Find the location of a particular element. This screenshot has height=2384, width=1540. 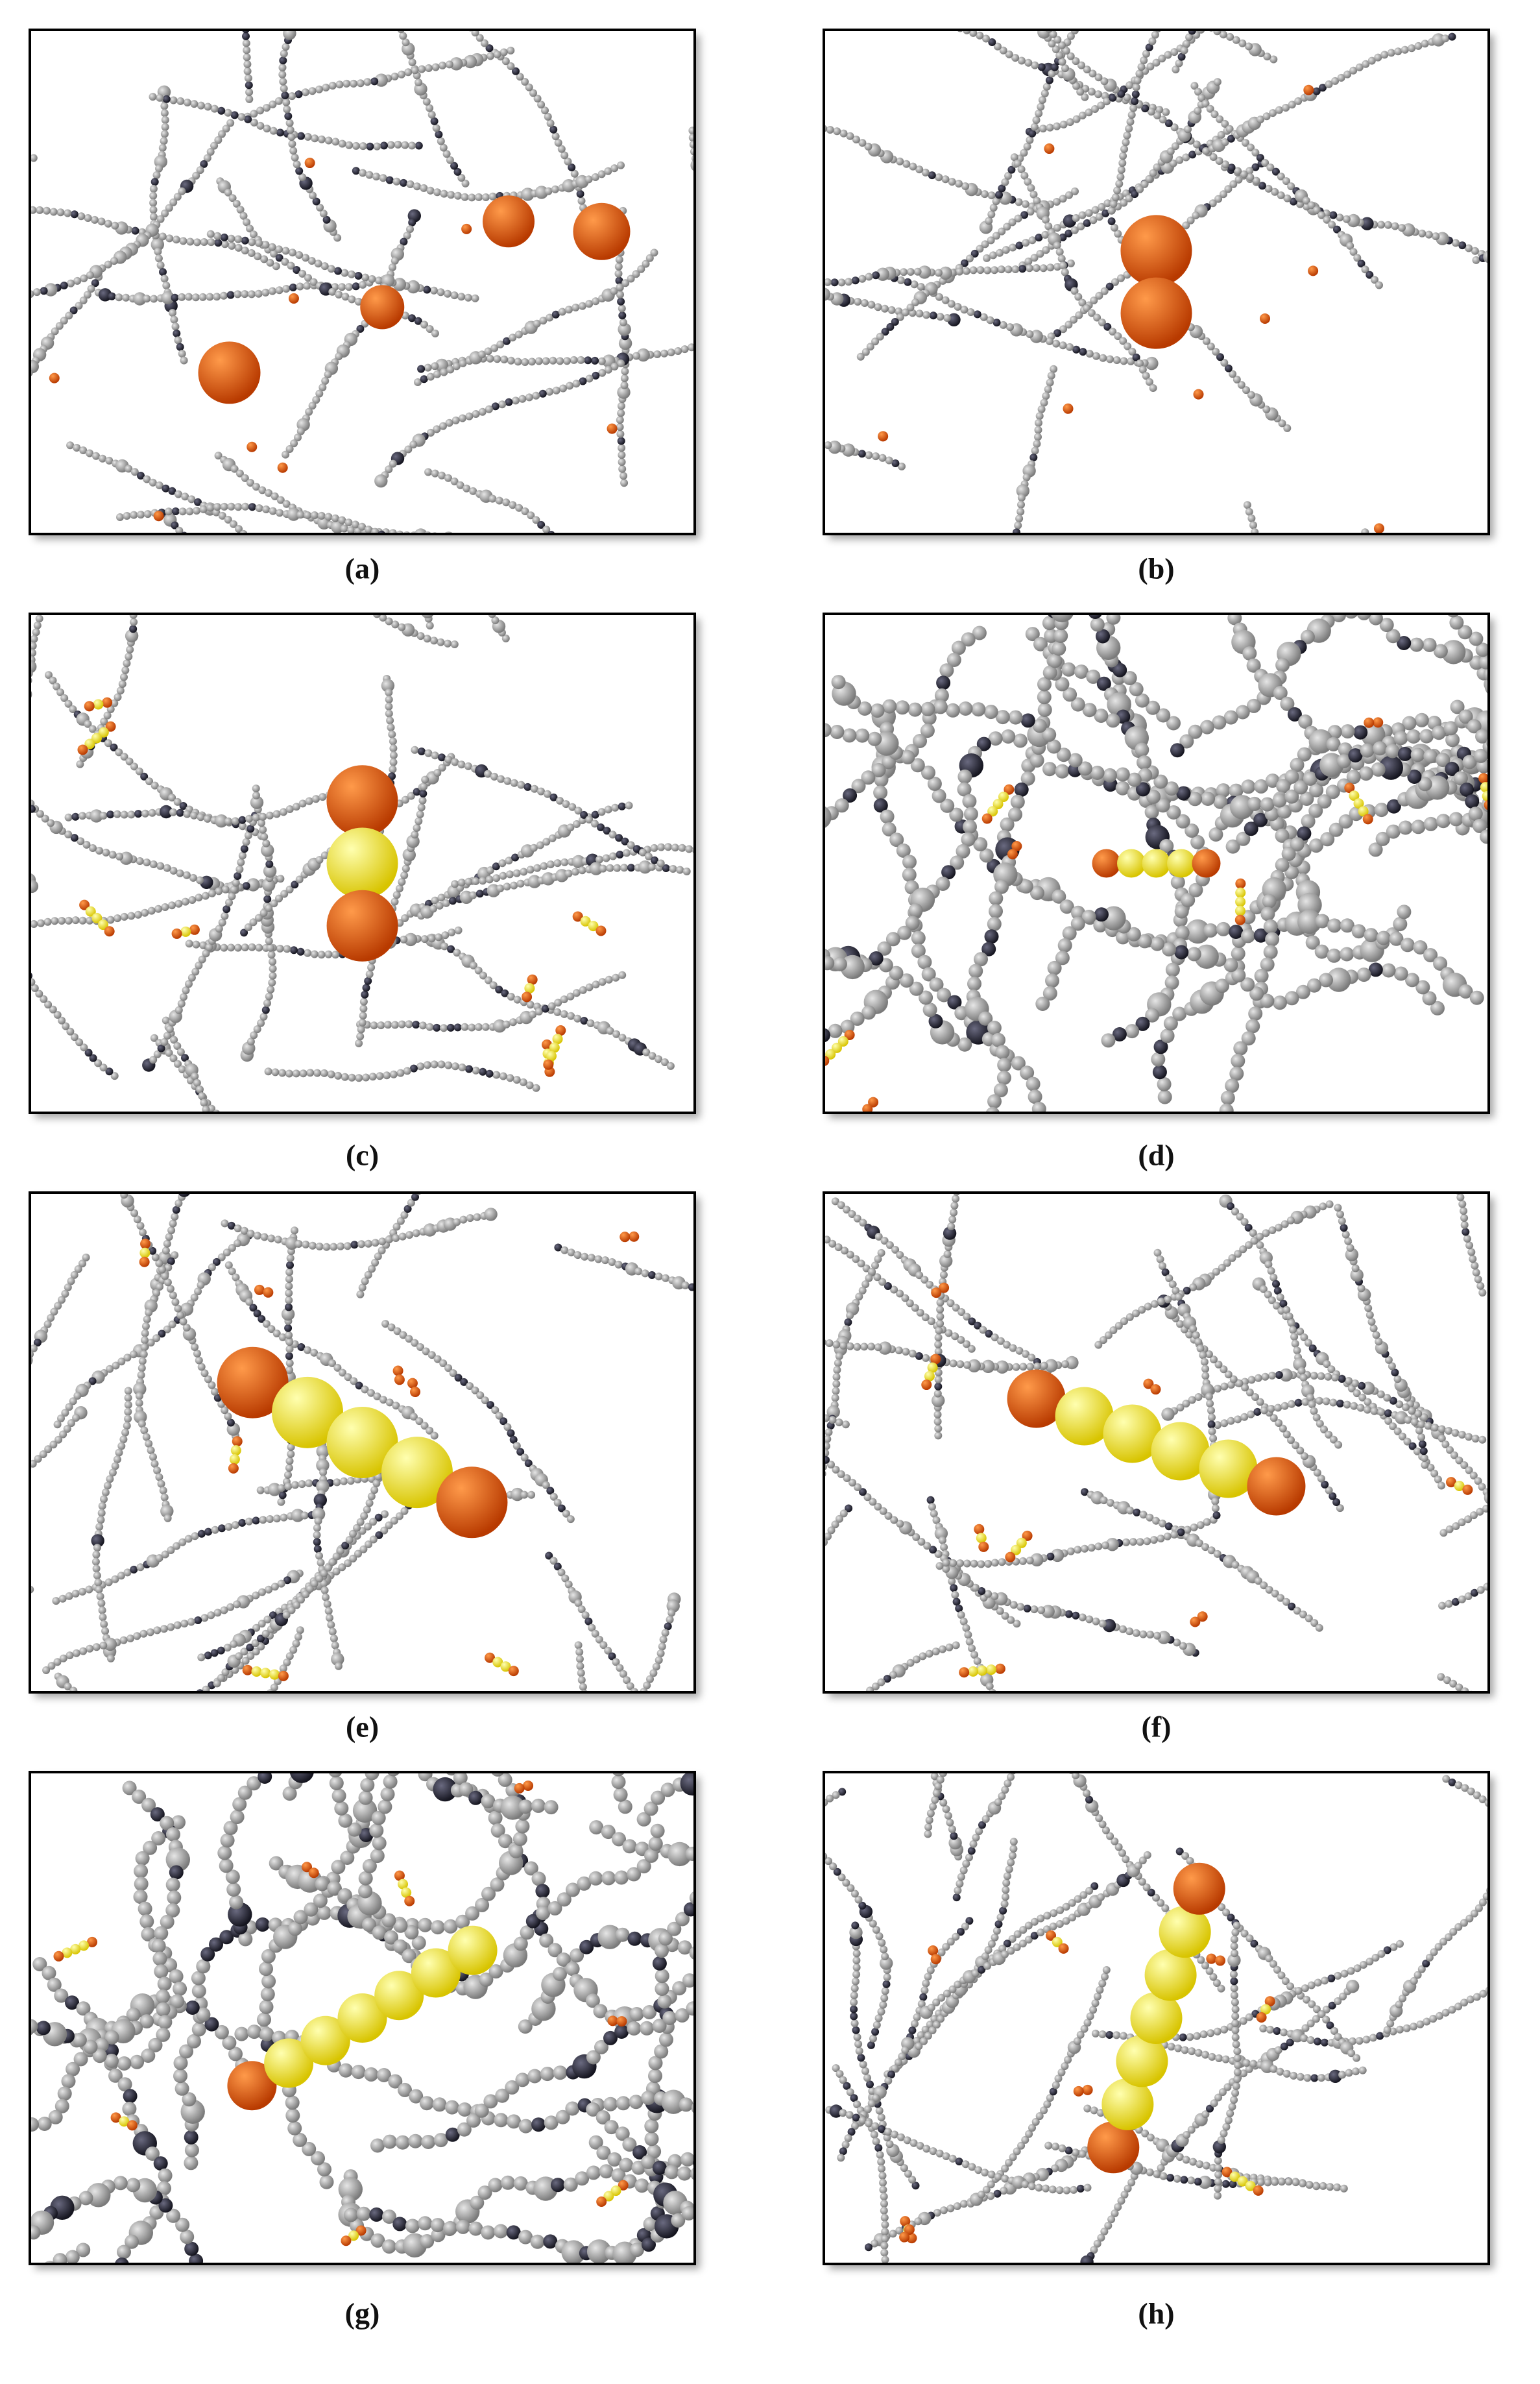

orange-sphere is located at coordinates (230, 372).